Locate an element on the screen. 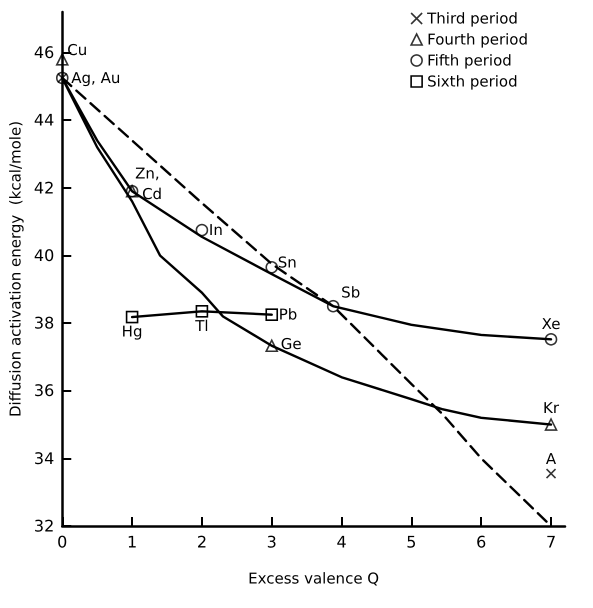 Image resolution: width=593 pixels, height=608 pixels. y-tick-label: 34 is located at coordinates (44, 458).